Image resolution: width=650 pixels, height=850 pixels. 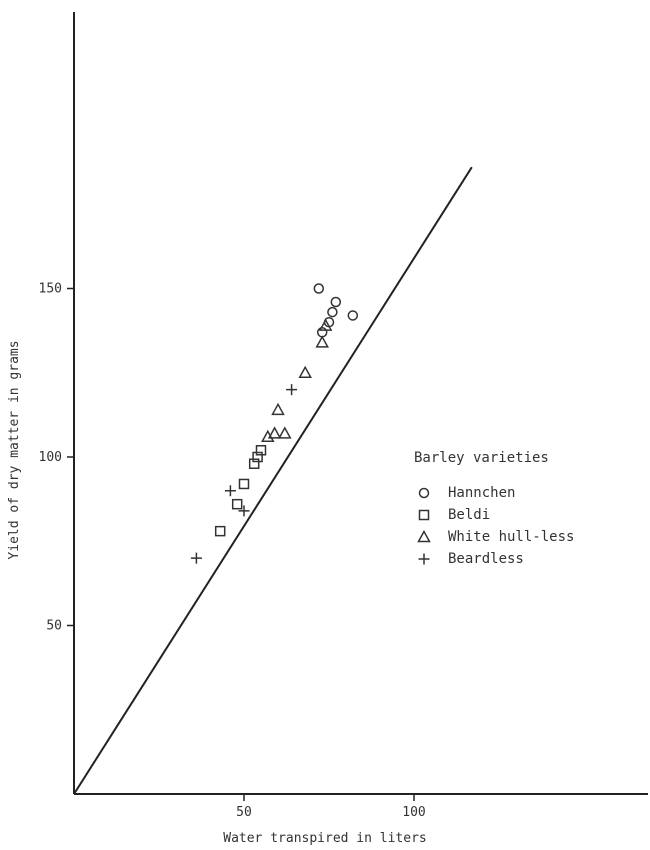 What do you see at coordinates (14, 449) in the screenshot?
I see `y-axis-label: Yield of dry matter in grams` at bounding box center [14, 449].